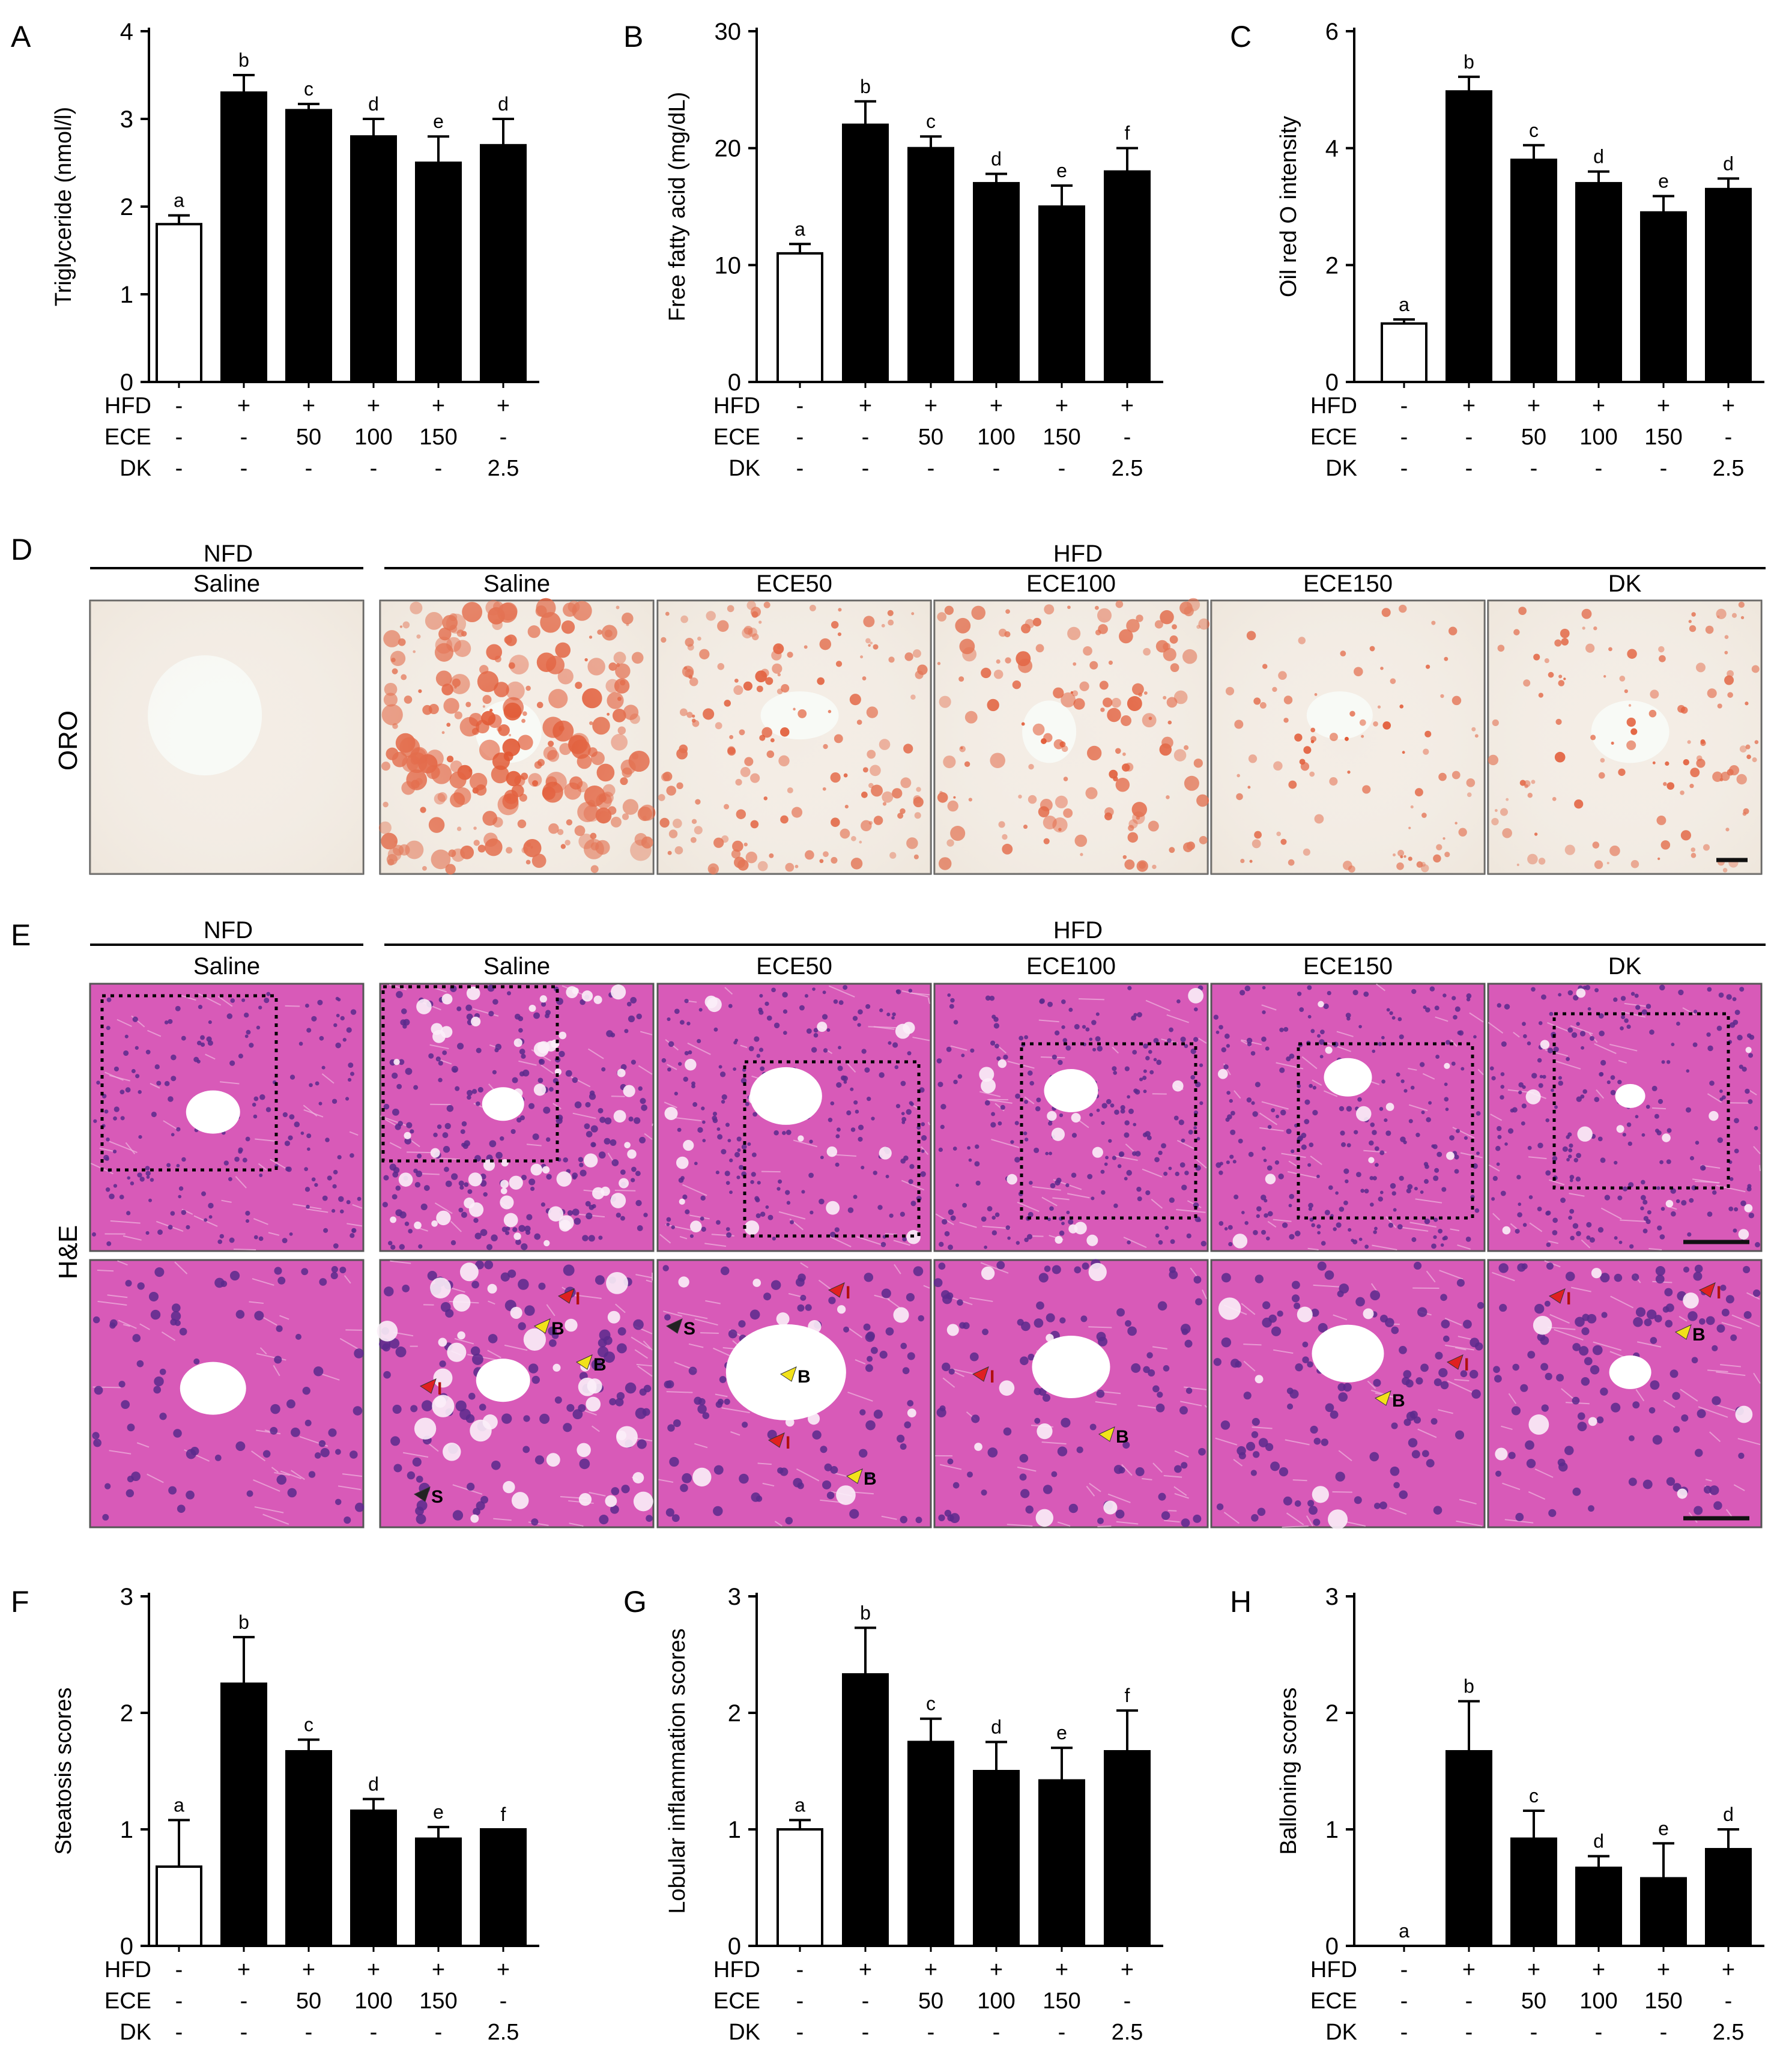 This screenshot has height=2072, width=1780. What do you see at coordinates (1078, 554) in the screenshot?
I see `group-label-hfd: HFD` at bounding box center [1078, 554].